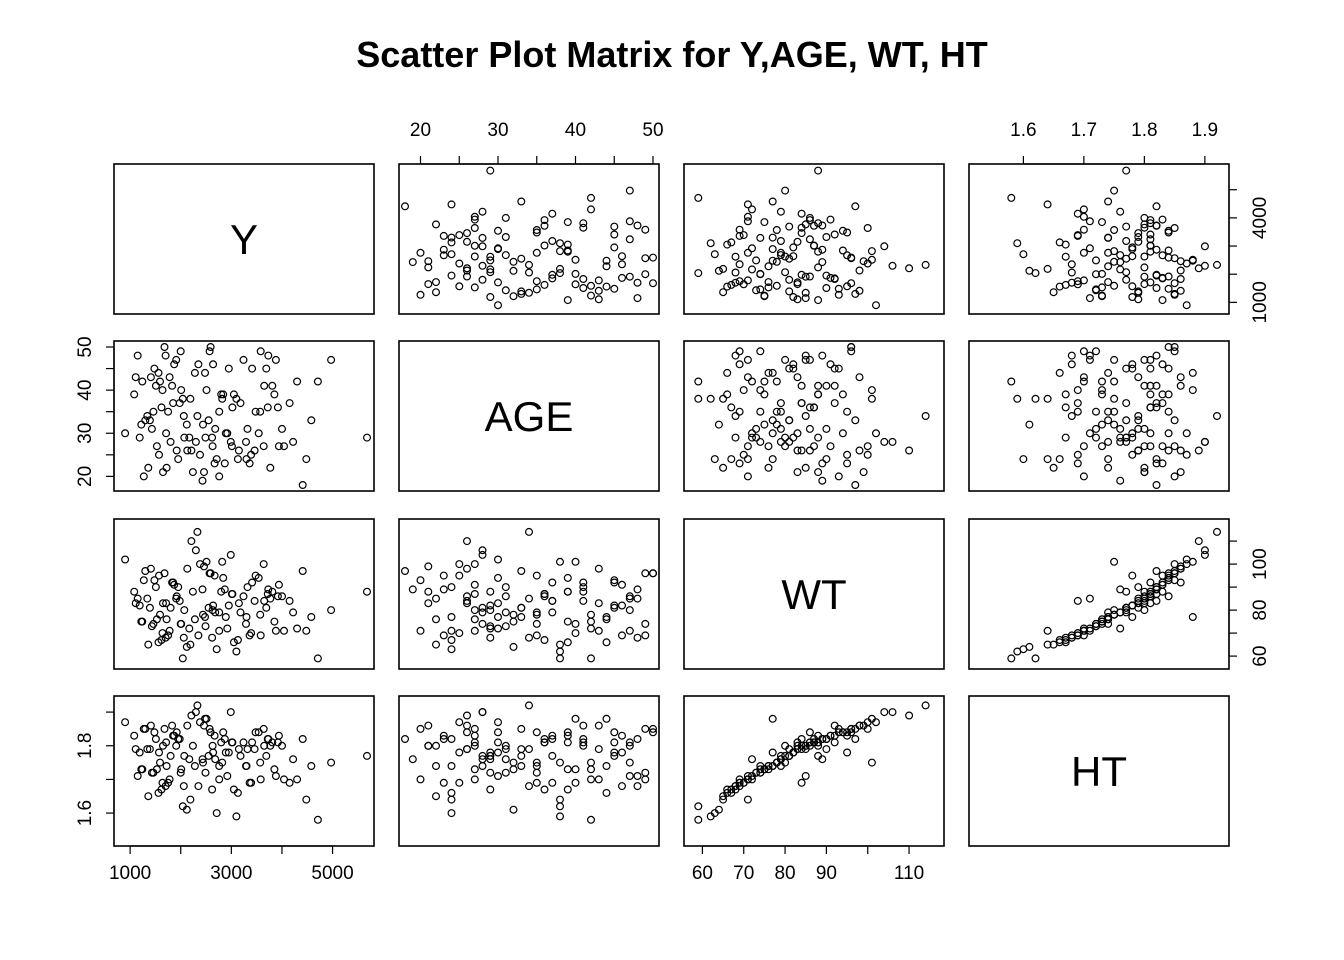 The image size is (1344, 960). What do you see at coordinates (814, 594) in the screenshot?
I see `panel-wt-vs-wt` at bounding box center [814, 594].